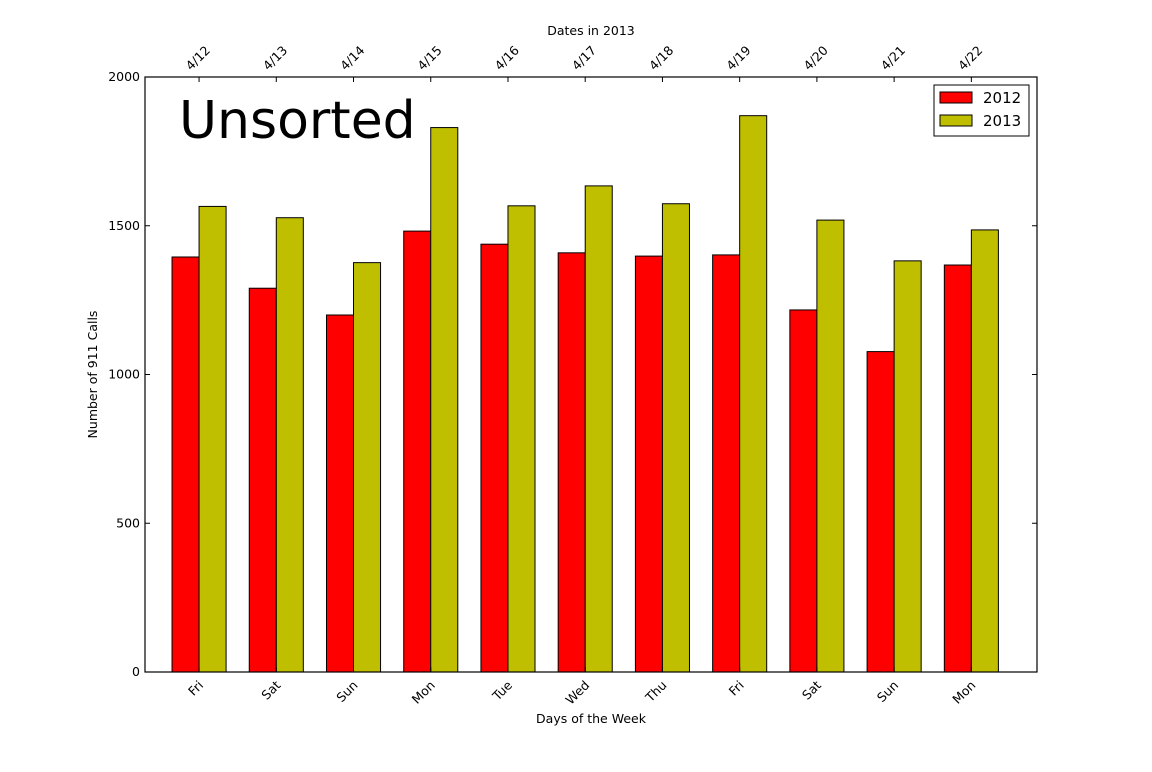 Image resolution: width=1152 pixels, height=772 pixels. I want to click on y-tick-label: 500, so click(128, 522).